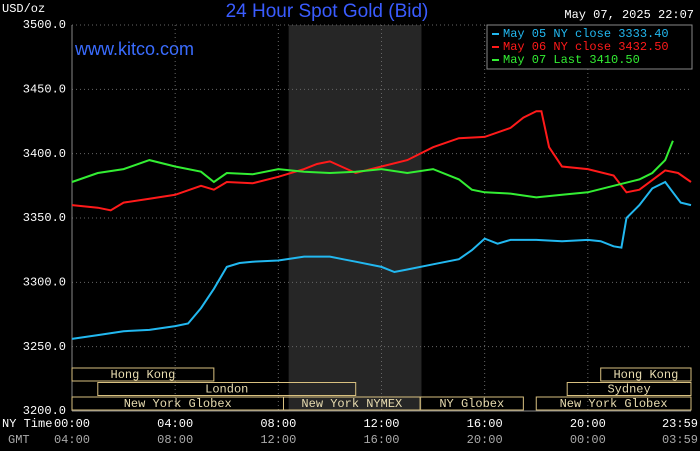 The image size is (700, 451). What do you see at coordinates (175, 440) in the screenshot?
I see `x2-tick-label: 08:00` at bounding box center [175, 440].